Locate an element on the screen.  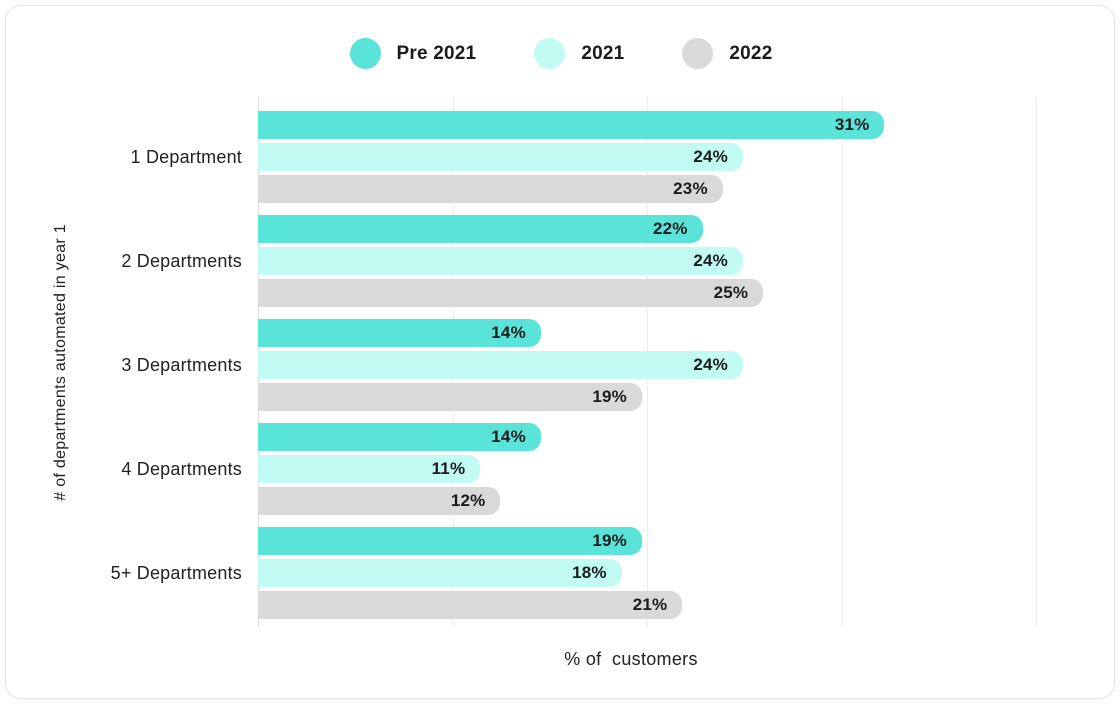
category-label: 1 Department is located at coordinates (186, 156).